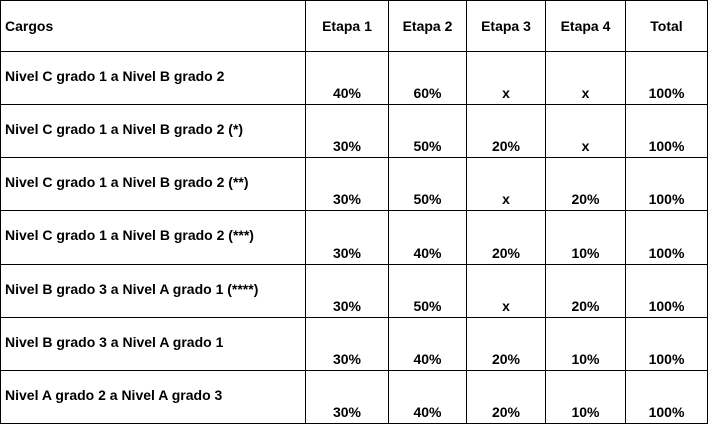 Image resolution: width=709 pixels, height=426 pixels. Describe the element at coordinates (153, 78) in the screenshot. I see `cell-cargo: Nivel C grado 1 a Nivel B grado 2` at that location.